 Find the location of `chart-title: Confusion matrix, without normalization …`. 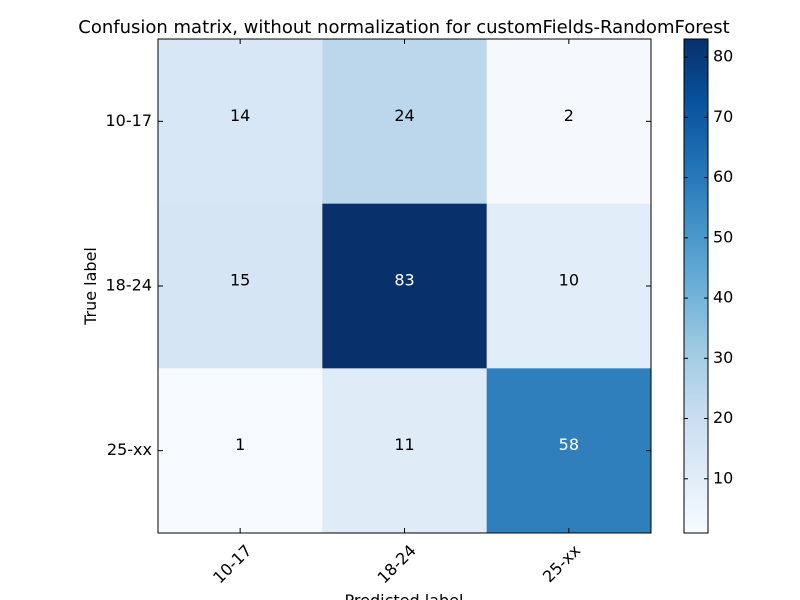

chart-title: Confusion matrix, without normalization … is located at coordinates (403, 27).